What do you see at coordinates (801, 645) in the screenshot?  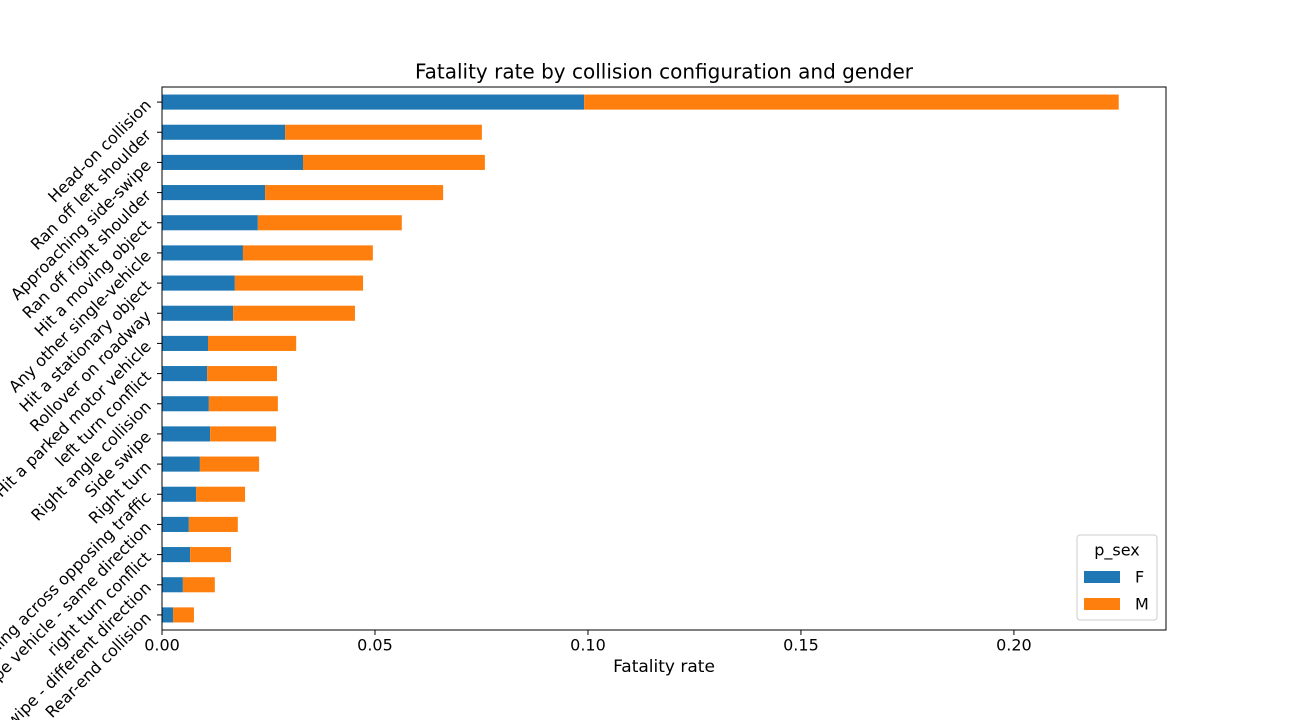 I see `x-tick-label: 0.15` at bounding box center [801, 645].